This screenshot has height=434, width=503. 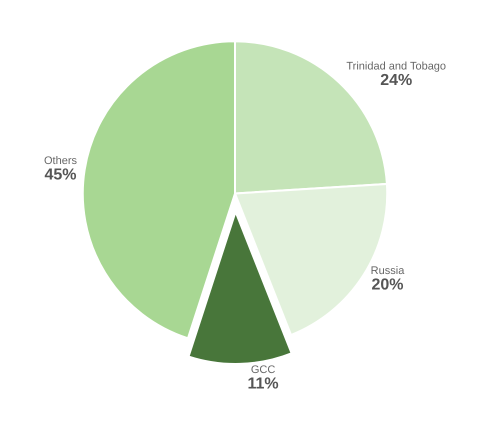 What do you see at coordinates (263, 370) in the screenshot?
I see `slice-label: GCC` at bounding box center [263, 370].